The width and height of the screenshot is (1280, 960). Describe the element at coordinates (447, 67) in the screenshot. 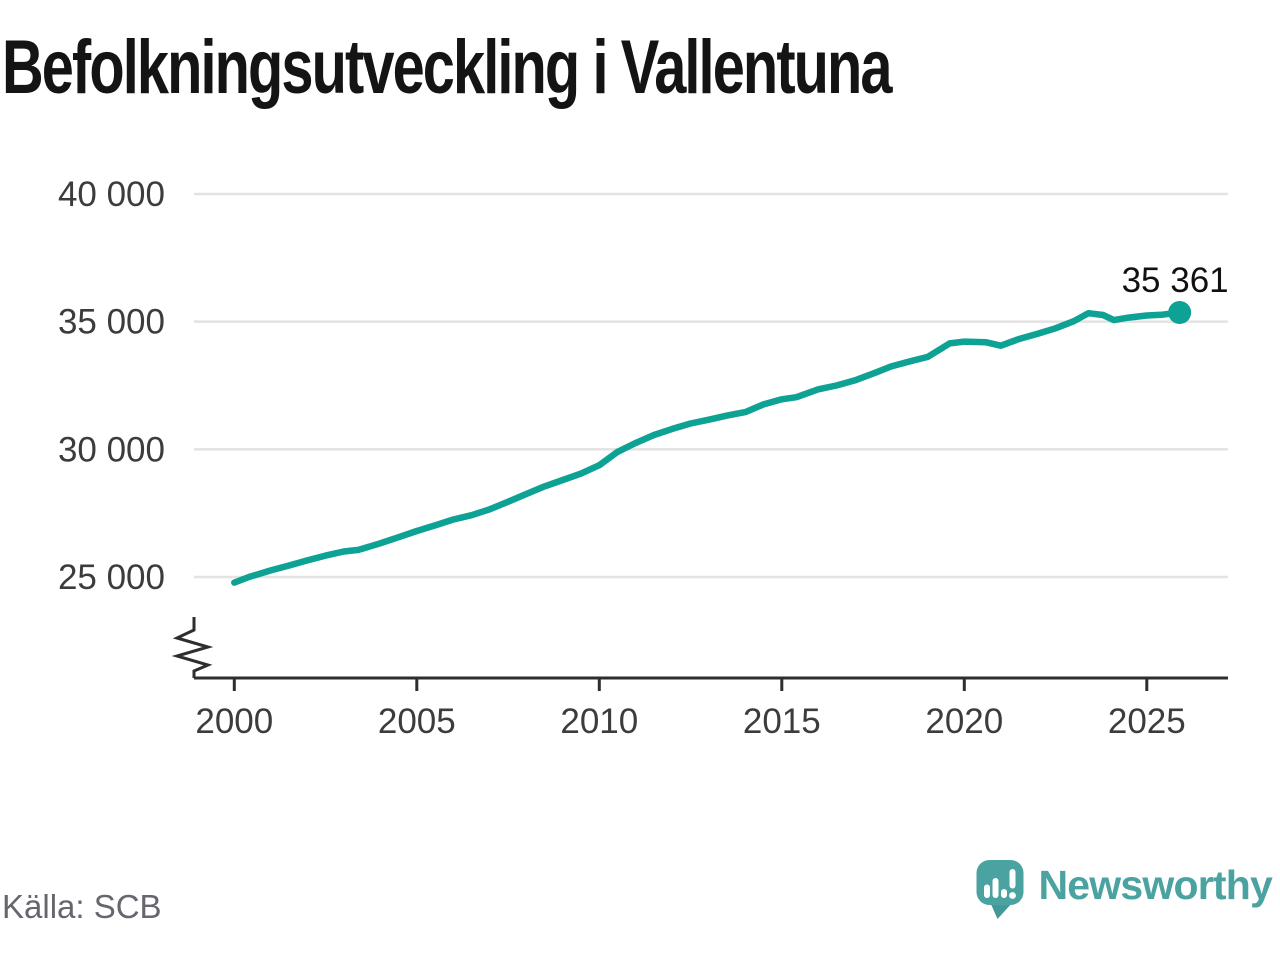

I see `page-title: Befolkningsutveckling i Vallentuna` at that location.